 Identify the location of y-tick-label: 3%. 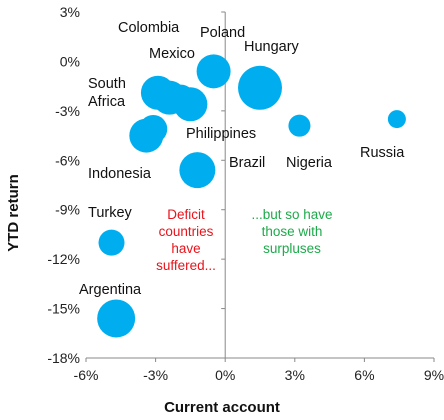
(70, 12).